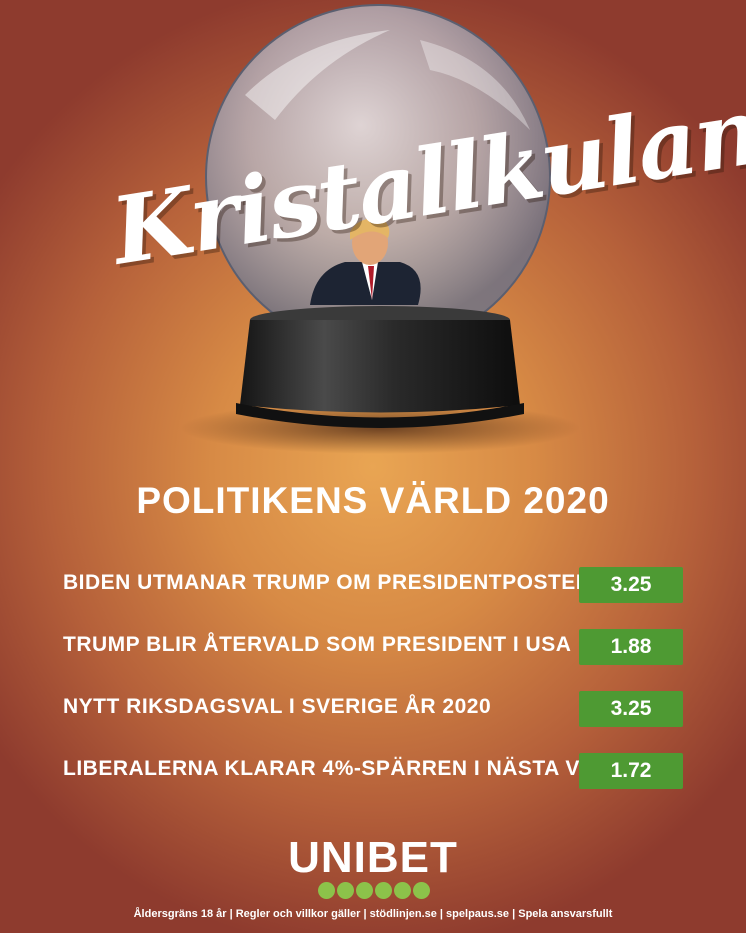 This screenshot has width=746, height=933. I want to click on odds-button: 1.88, so click(631, 647).